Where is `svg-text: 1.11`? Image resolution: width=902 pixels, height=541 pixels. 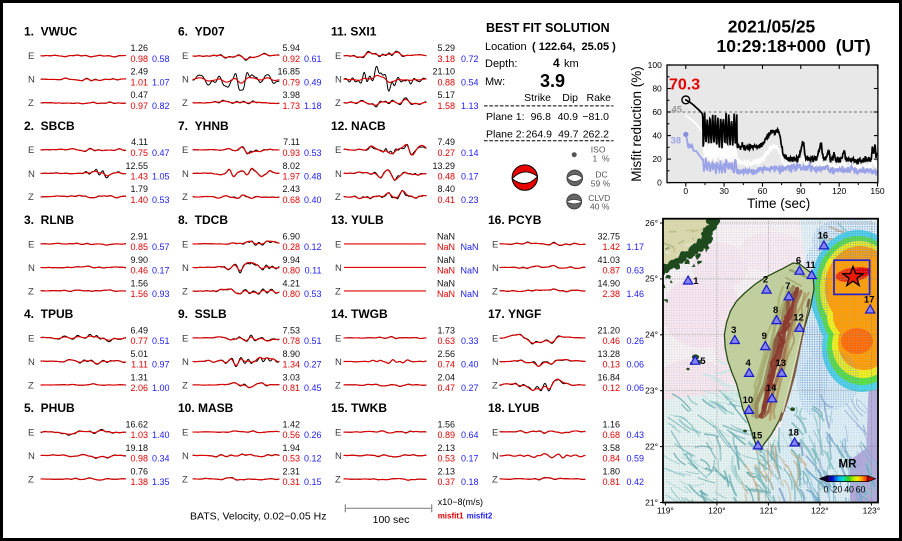 svg-text: 1.11 is located at coordinates (139, 364).